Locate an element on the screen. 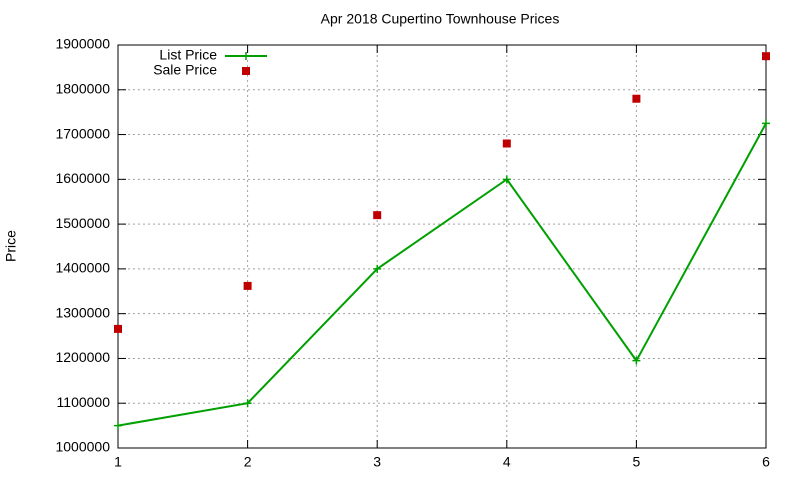 Image resolution: width=800 pixels, height=480 pixels. y-tick-label: 1700000 is located at coordinates (82, 133).